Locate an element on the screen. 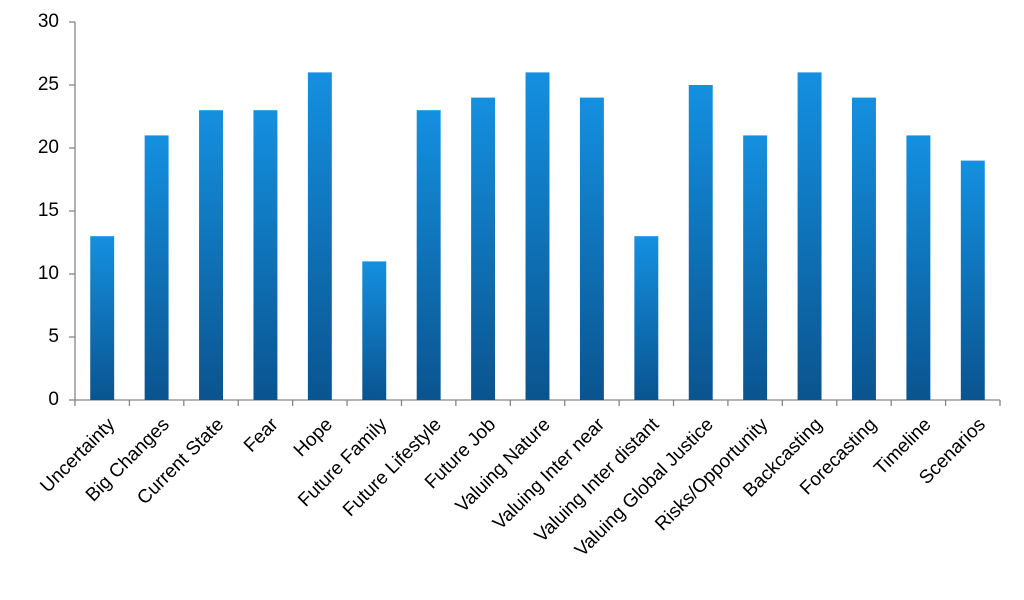 The width and height of the screenshot is (1024, 600). x-tick-label: Valuing Nature is located at coordinates (503, 465).